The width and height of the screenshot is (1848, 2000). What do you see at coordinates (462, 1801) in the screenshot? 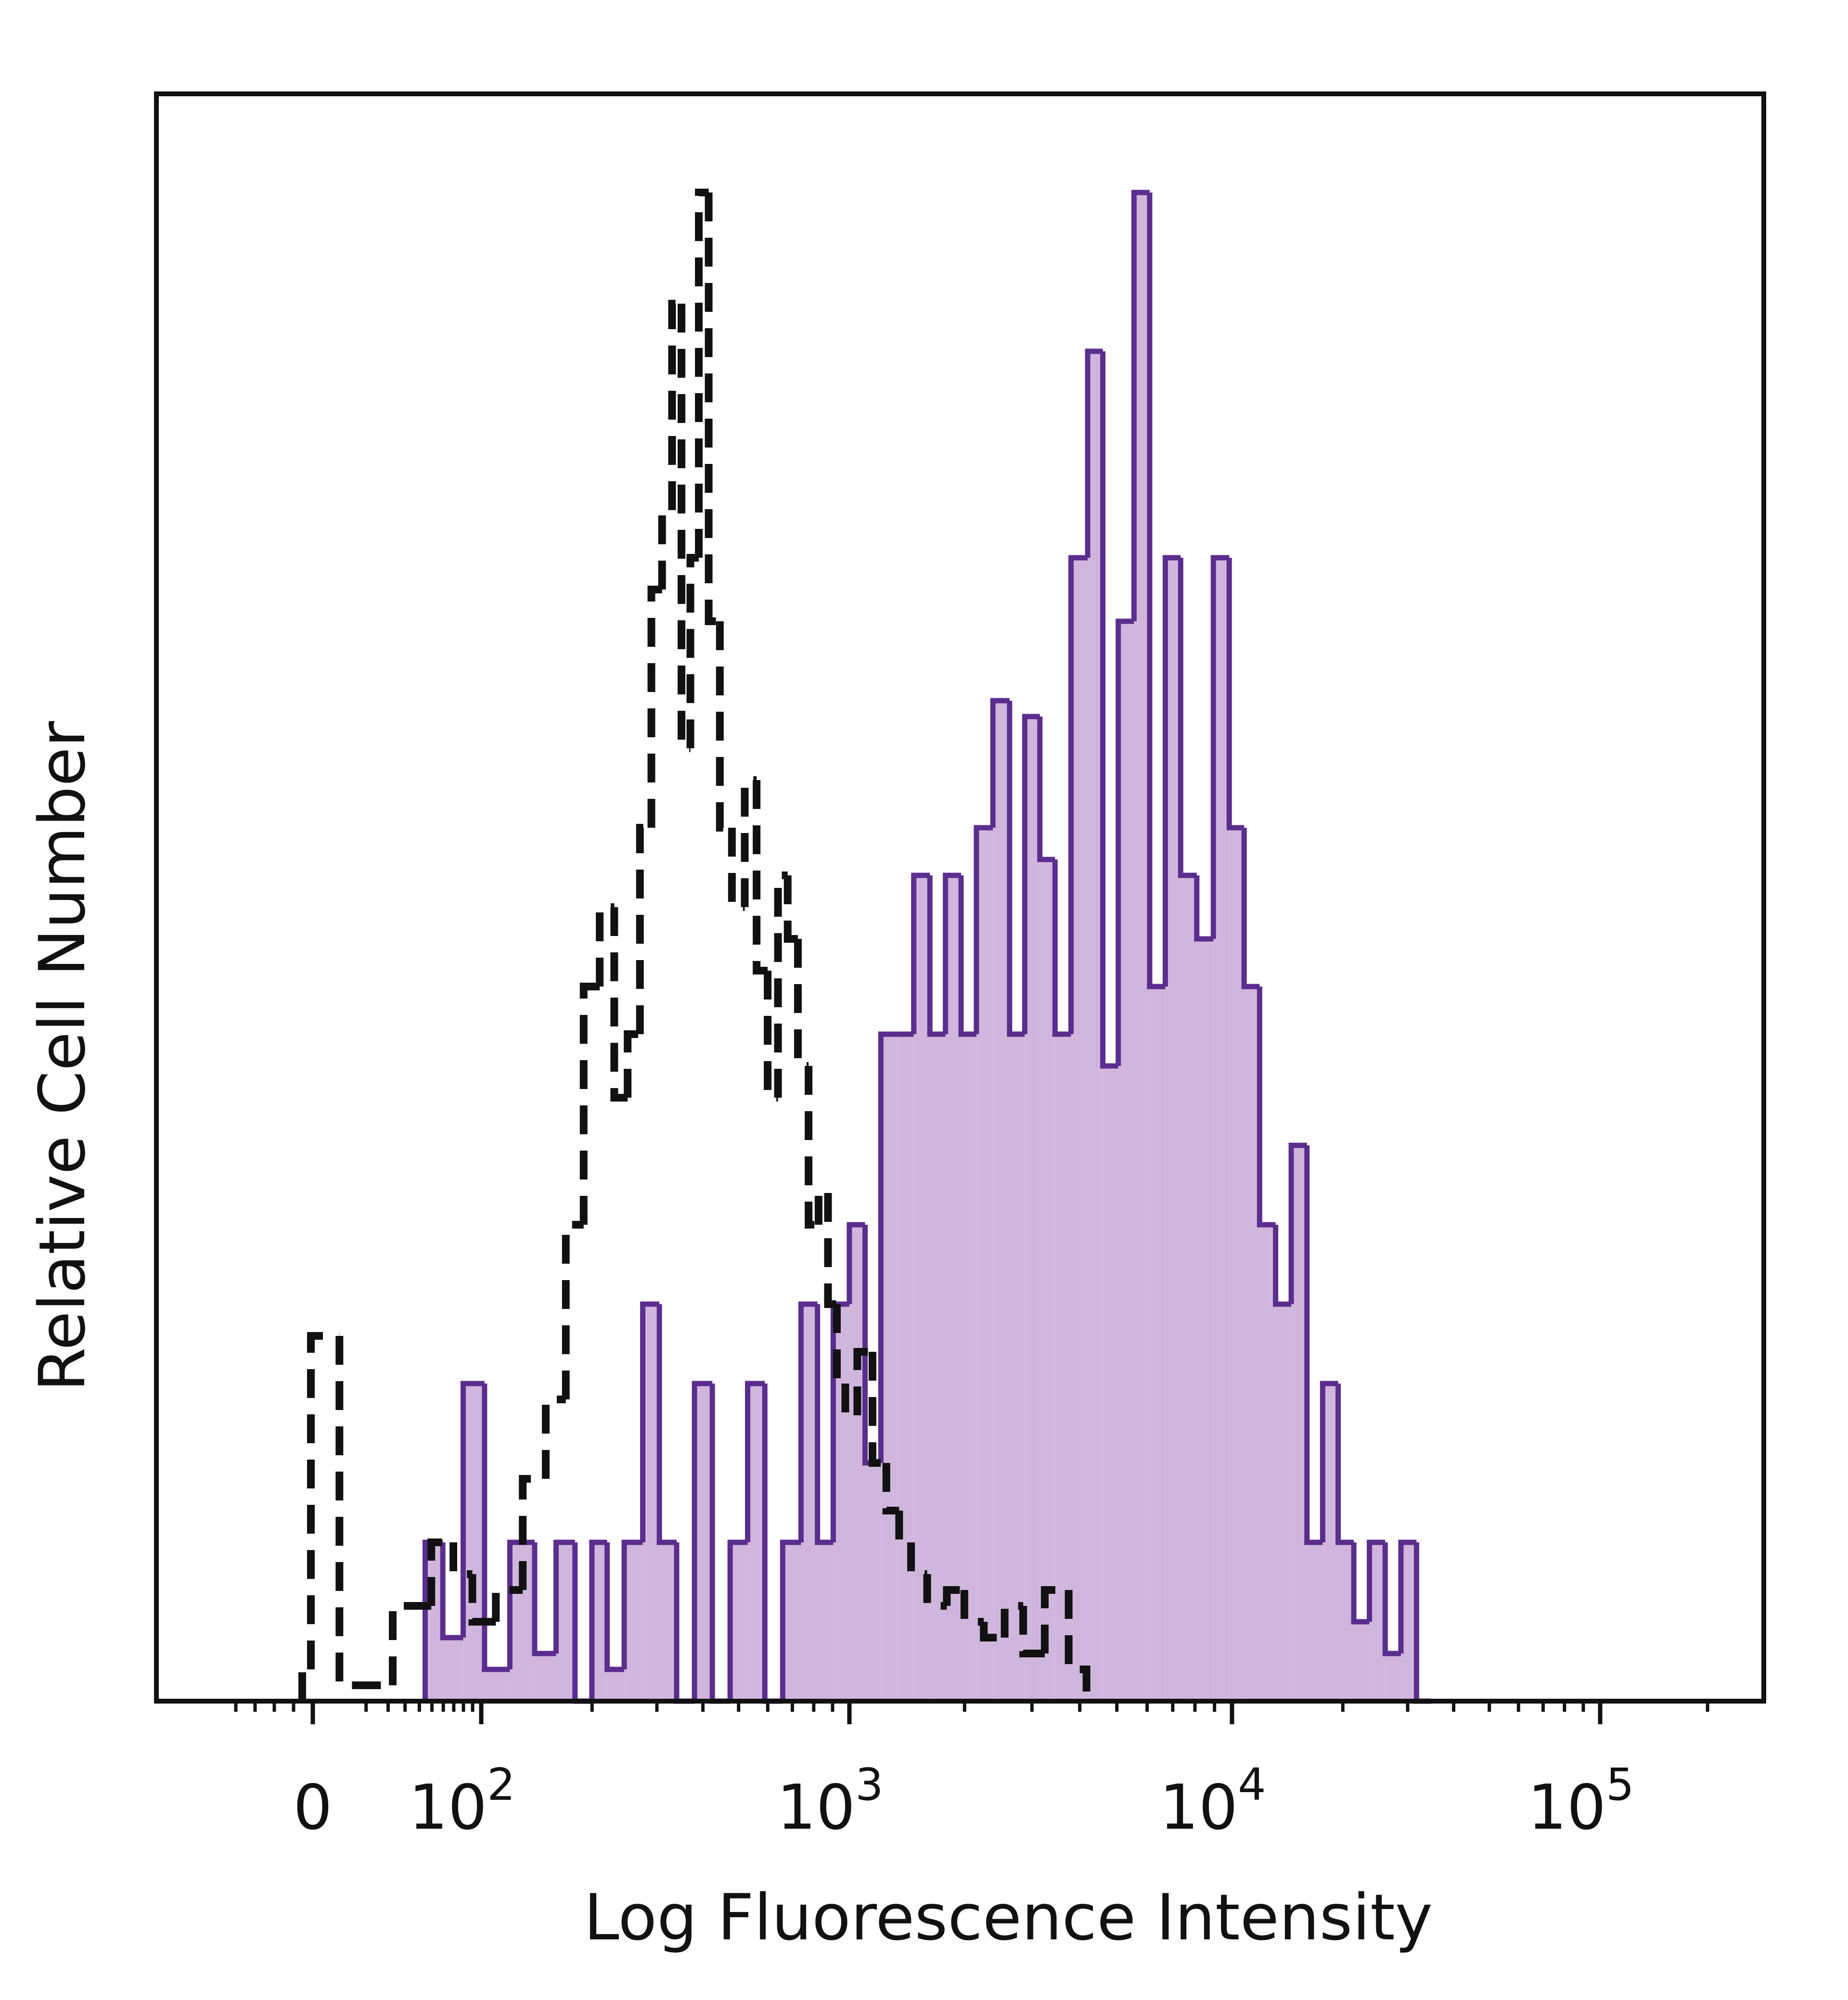
I see `x-tick-label: 10²` at bounding box center [462, 1801].